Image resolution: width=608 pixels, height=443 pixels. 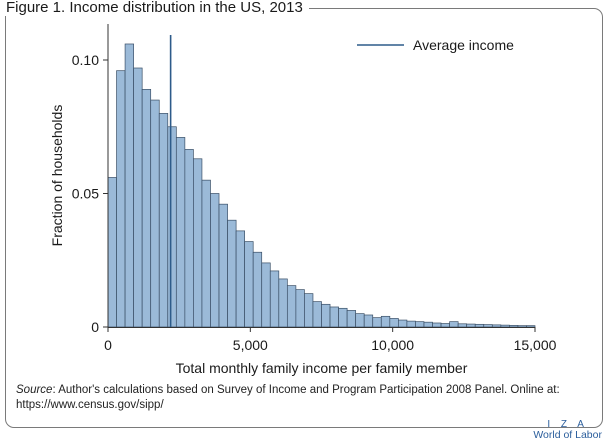 I want to click on x-tick-label: 0, so click(x=108, y=345).